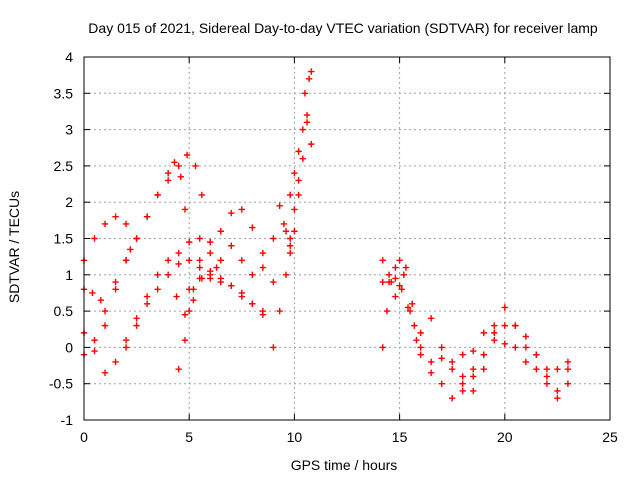 The image size is (640, 480). I want to click on y-tick-label: 0, so click(69, 347).